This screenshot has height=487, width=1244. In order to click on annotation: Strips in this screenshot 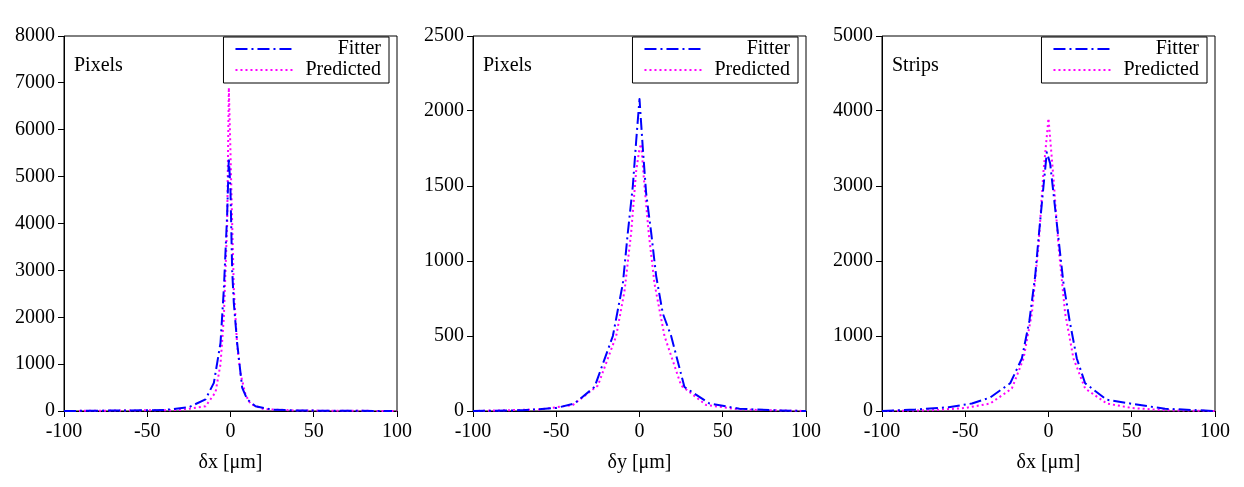, I will do `click(915, 65)`.